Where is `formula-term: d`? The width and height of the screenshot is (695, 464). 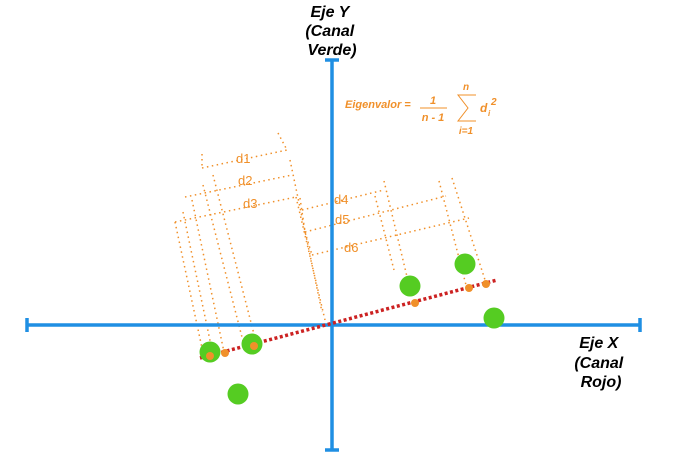 formula-term: d is located at coordinates (484, 108).